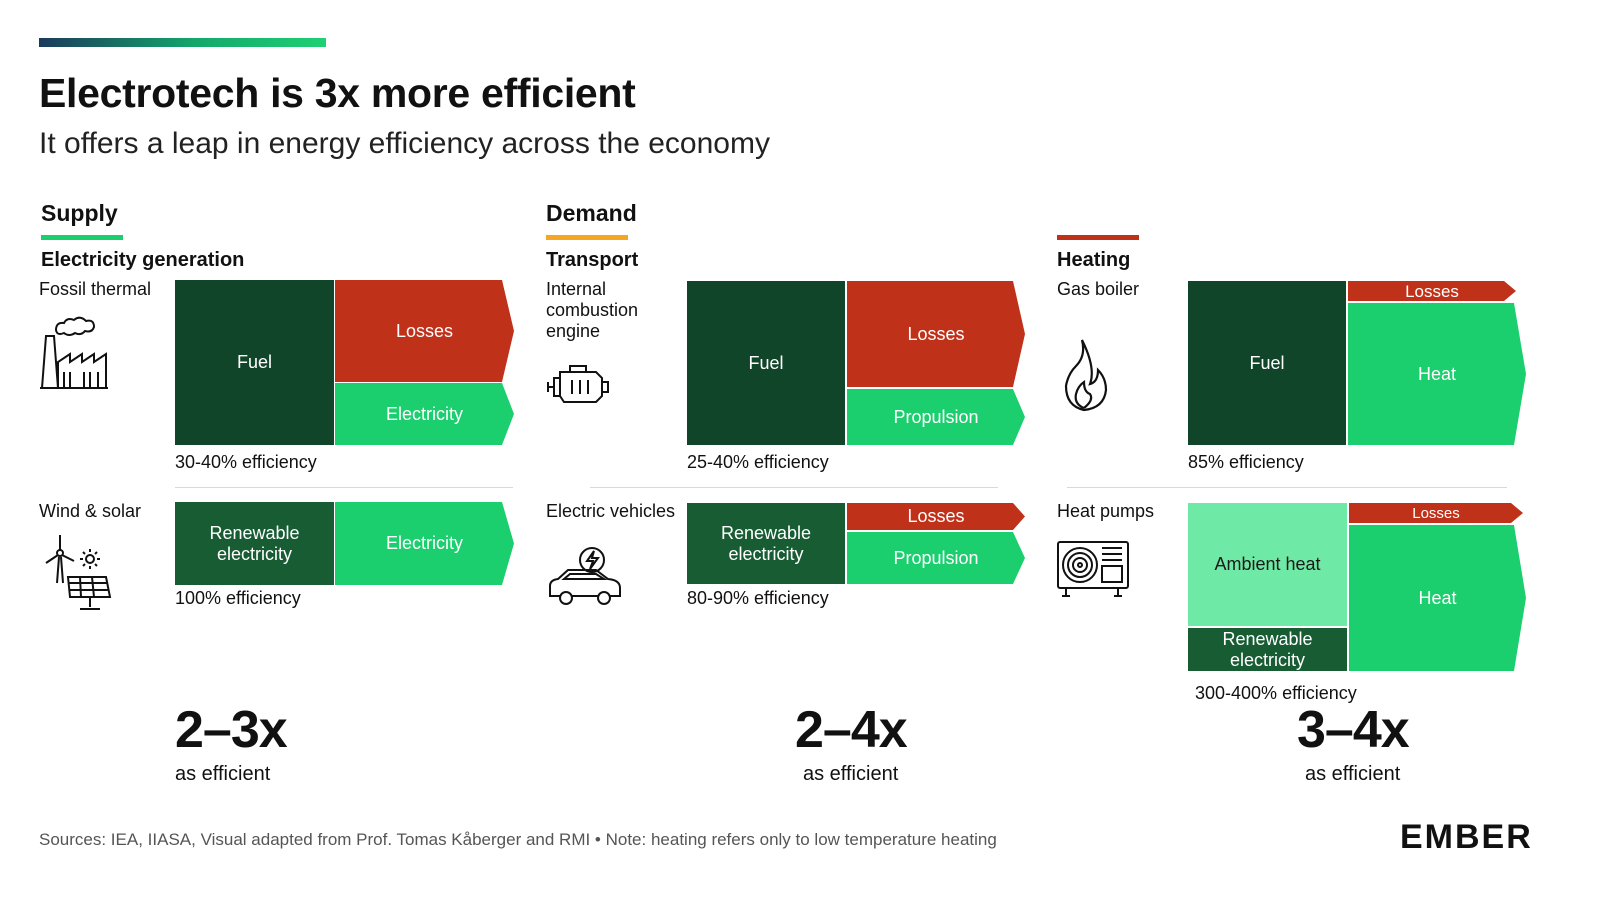  I want to click on heating-multiplier-caption: as efficient, so click(1353, 774).